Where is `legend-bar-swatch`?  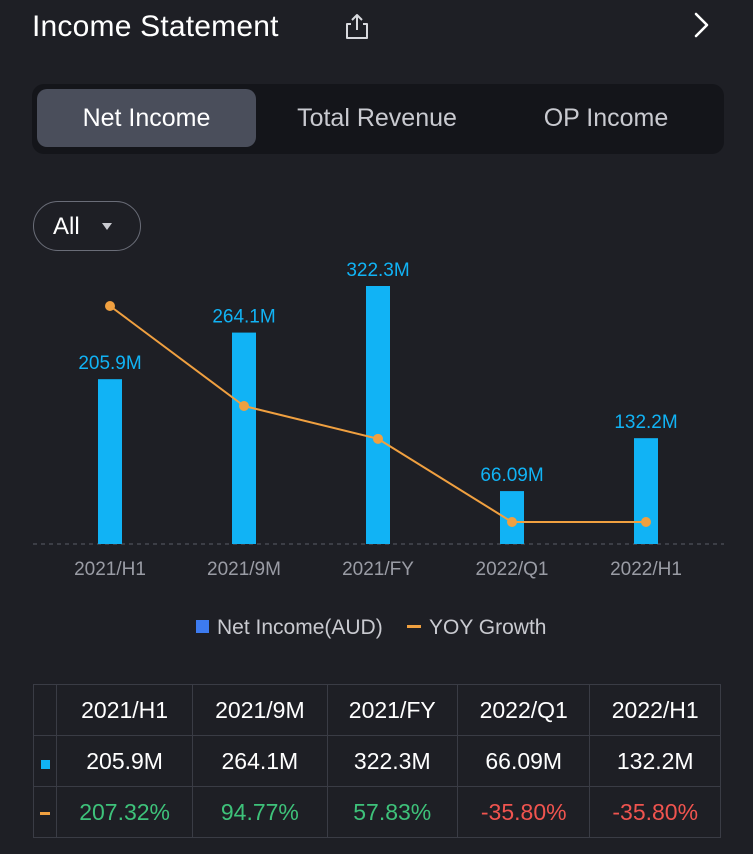
legend-bar-swatch is located at coordinates (202, 626).